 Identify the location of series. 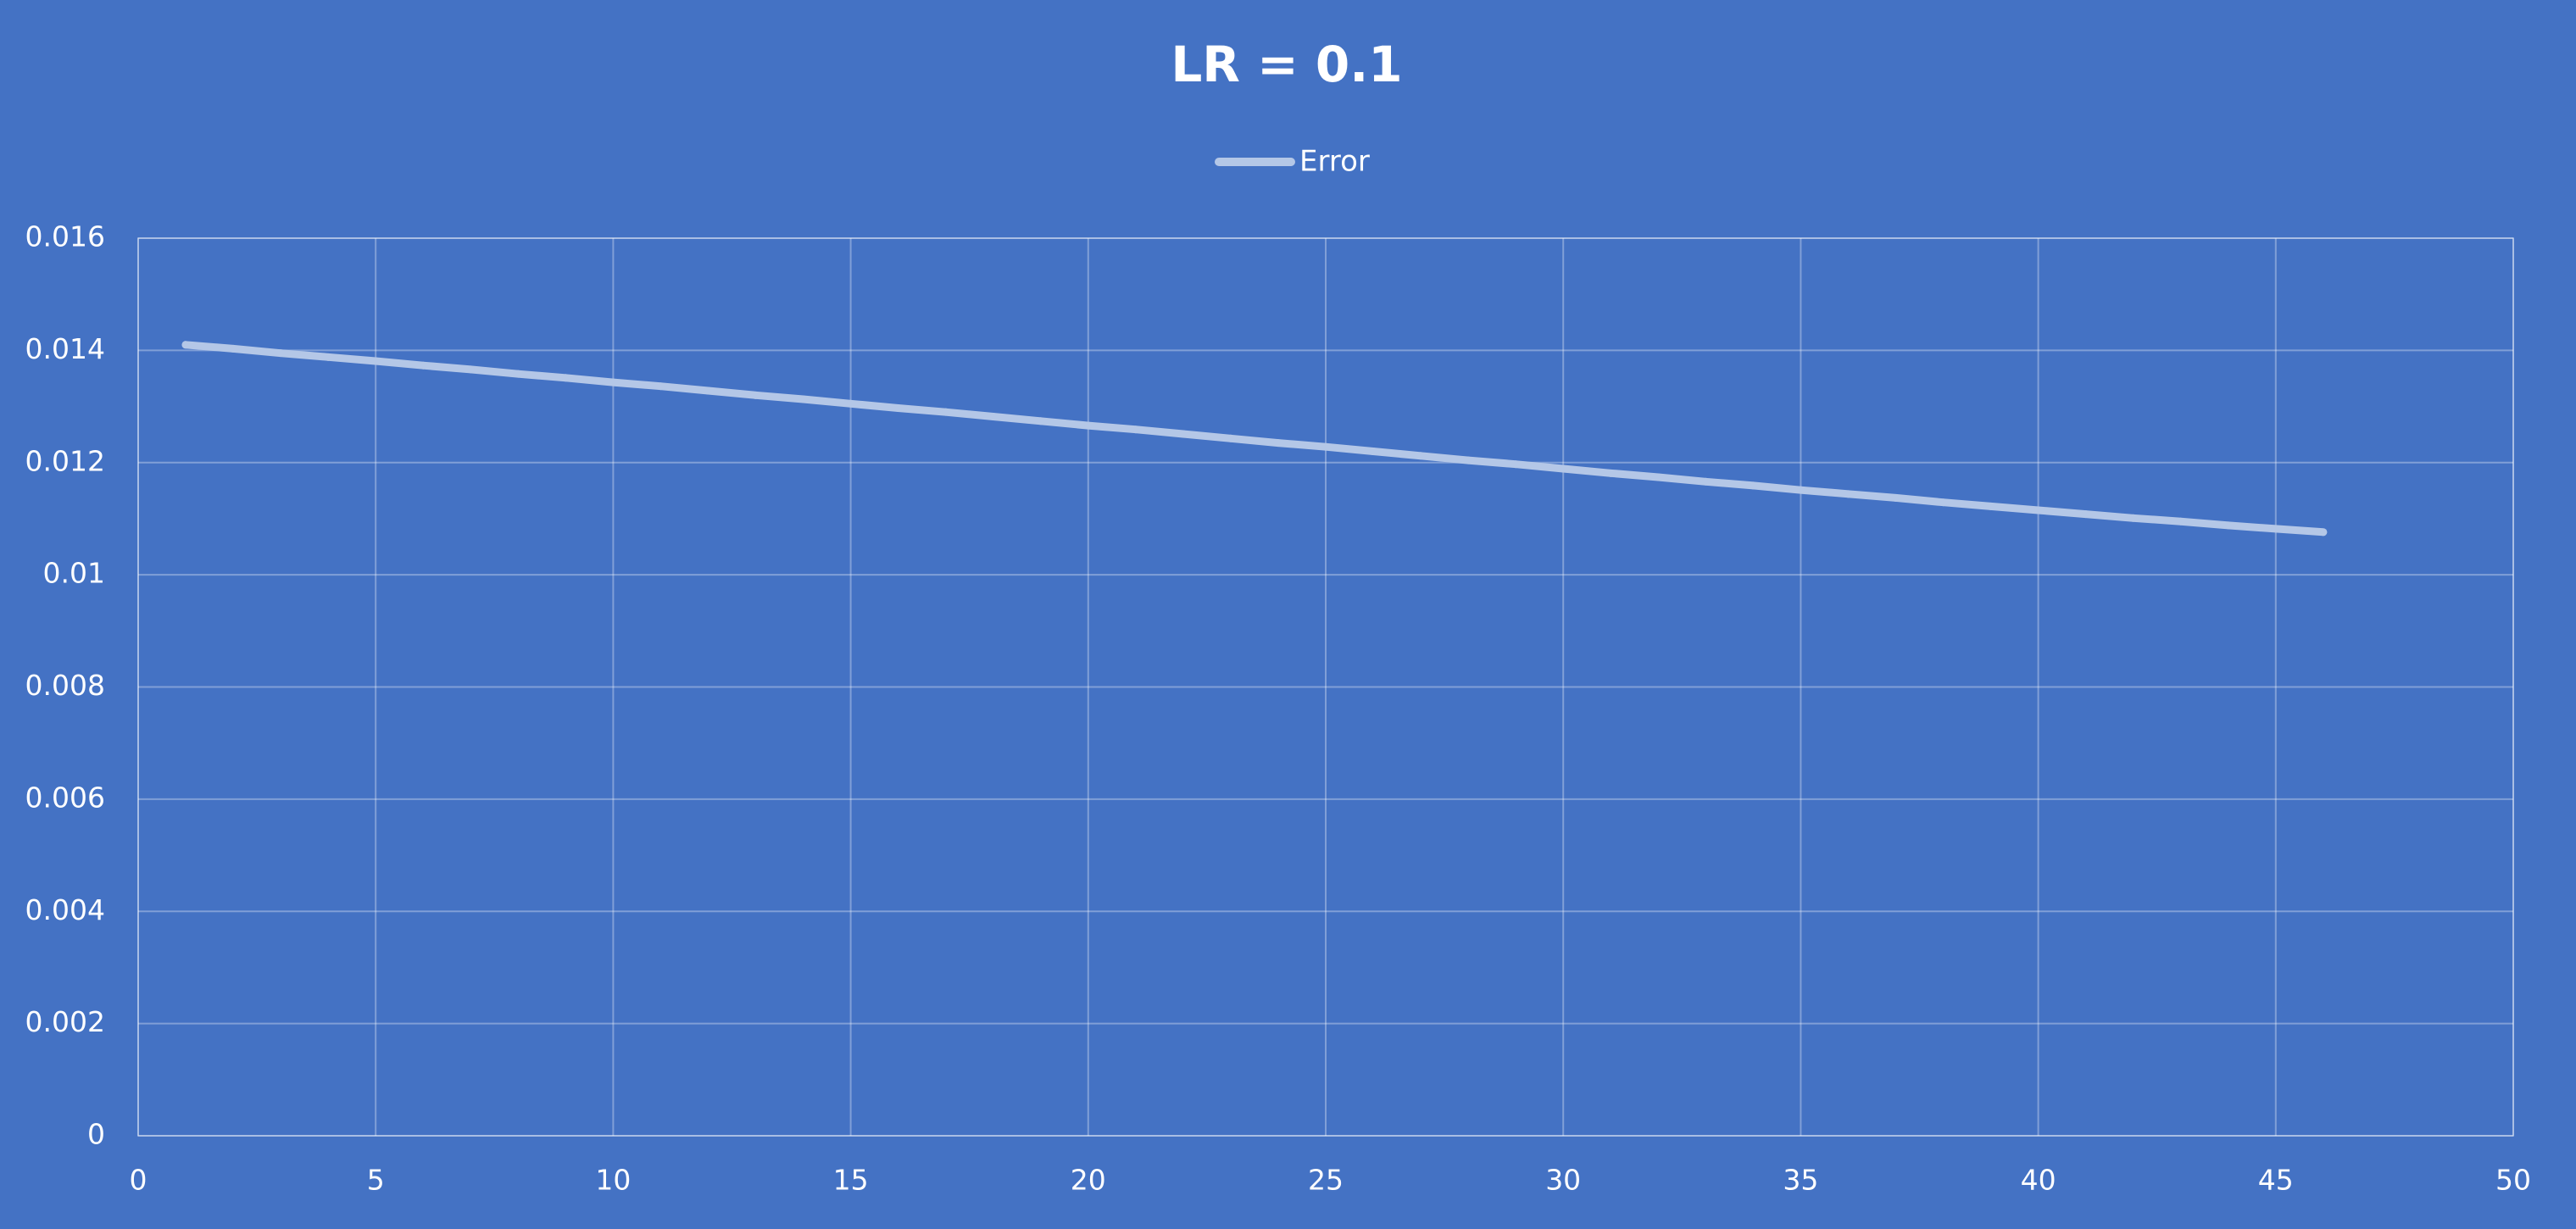
(1254, 439).